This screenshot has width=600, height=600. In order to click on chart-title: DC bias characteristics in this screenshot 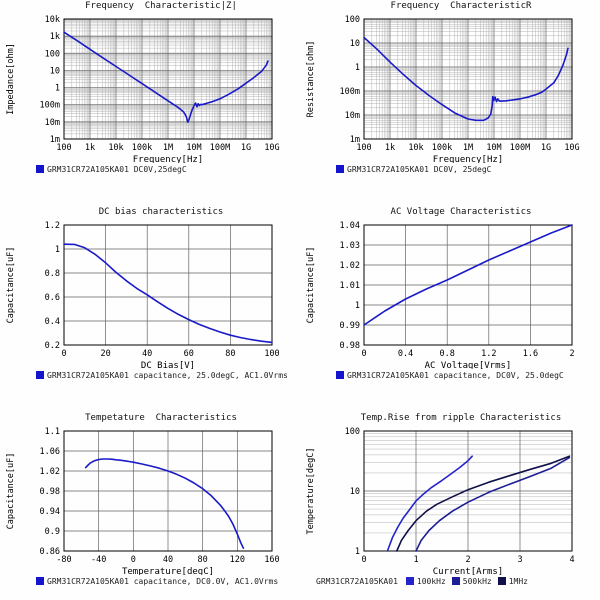, I will do `click(161, 212)`.